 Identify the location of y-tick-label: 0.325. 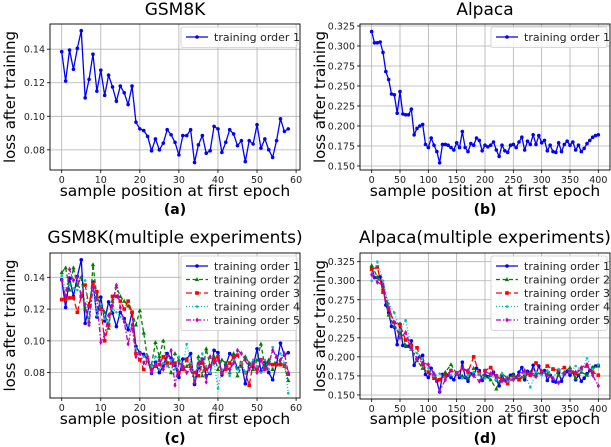
(341, 262).